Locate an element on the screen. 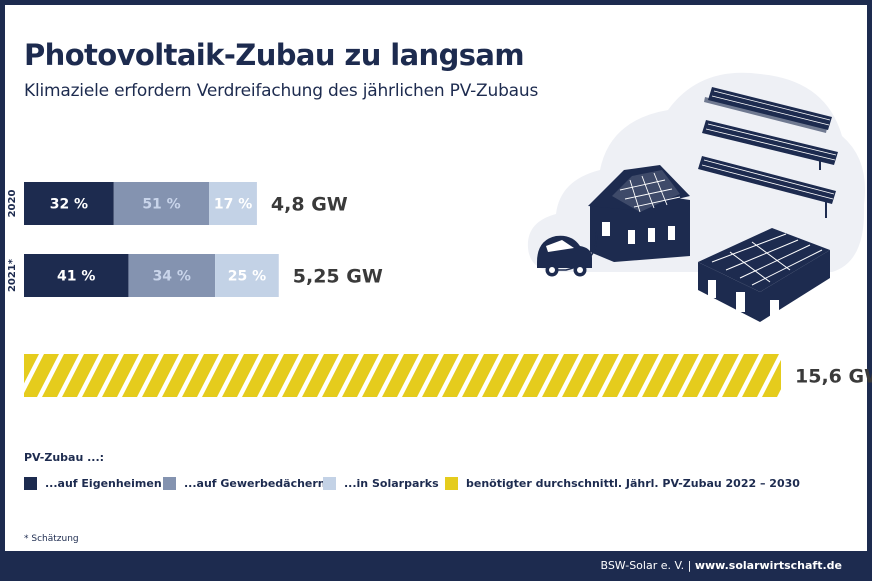 The image size is (872, 581). bar-total-label: 5,25 GW is located at coordinates (338, 277).